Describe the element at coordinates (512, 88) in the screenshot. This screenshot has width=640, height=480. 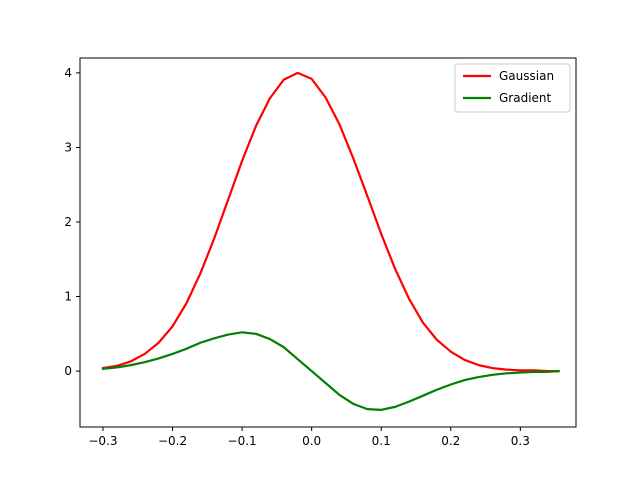
I see `legend: Gaussian Gradient` at that location.